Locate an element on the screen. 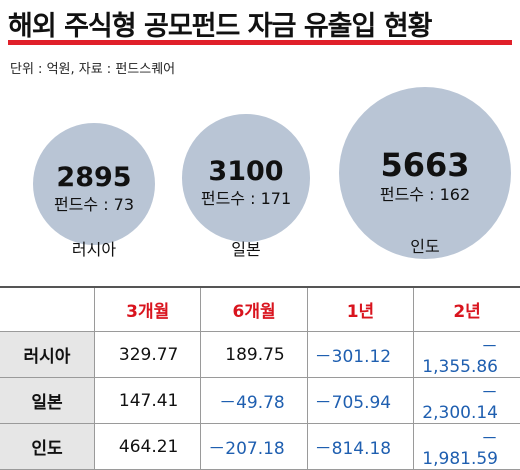 The image size is (520, 470). table-cell: －49.78 is located at coordinates (254, 400).